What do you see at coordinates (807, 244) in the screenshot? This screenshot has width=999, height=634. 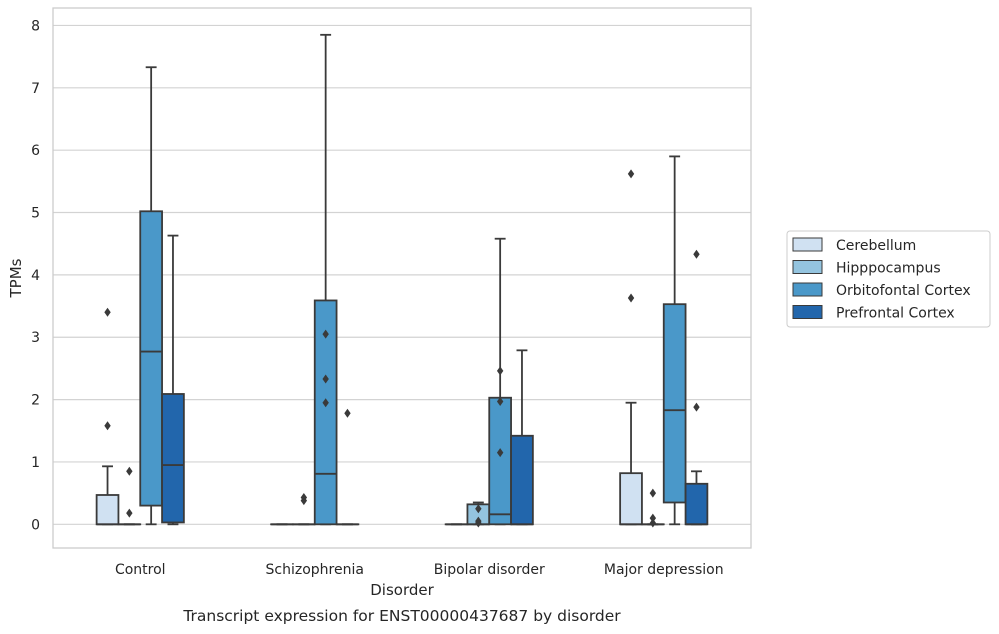 I see `legend-swatch-cerebellum` at bounding box center [807, 244].